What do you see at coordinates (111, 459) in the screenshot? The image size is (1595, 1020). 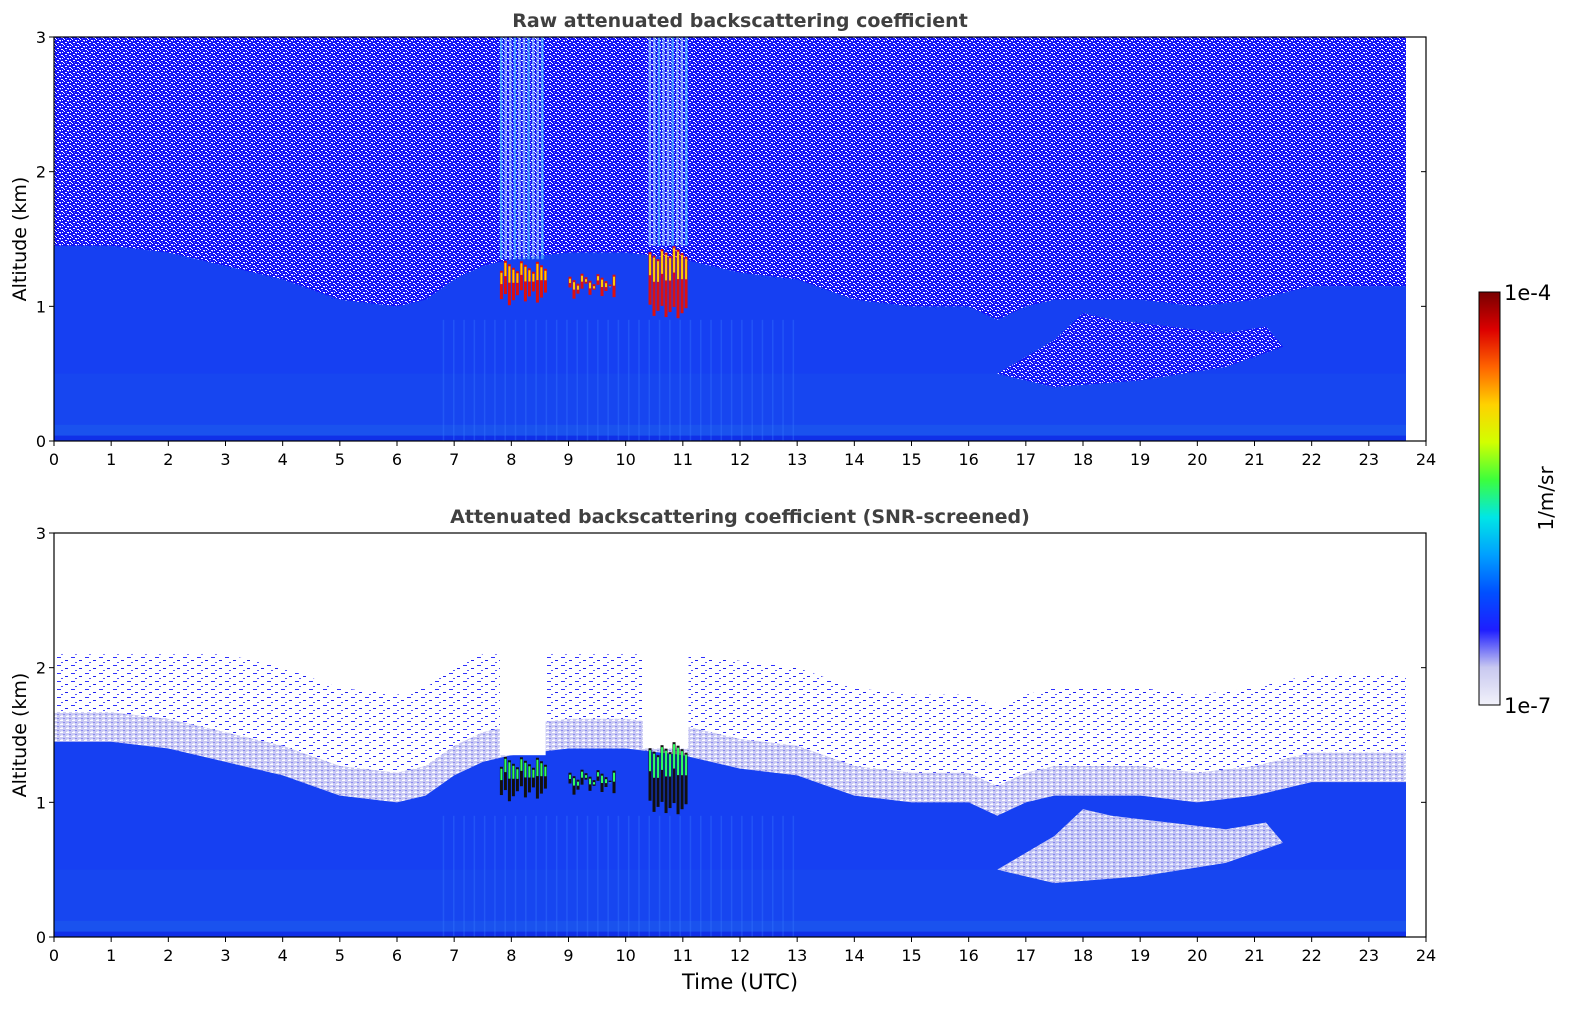 I see `x-tick-label: 1` at bounding box center [111, 459].